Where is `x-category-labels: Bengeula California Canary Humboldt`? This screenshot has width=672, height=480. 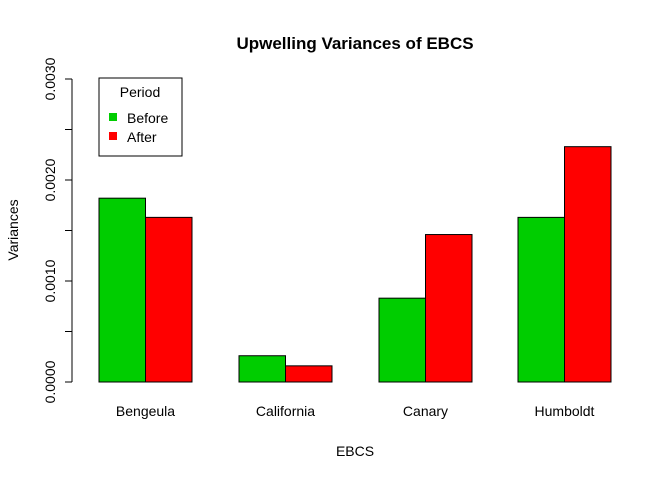 x-category-labels: Bengeula California Canary Humboldt is located at coordinates (355, 411).